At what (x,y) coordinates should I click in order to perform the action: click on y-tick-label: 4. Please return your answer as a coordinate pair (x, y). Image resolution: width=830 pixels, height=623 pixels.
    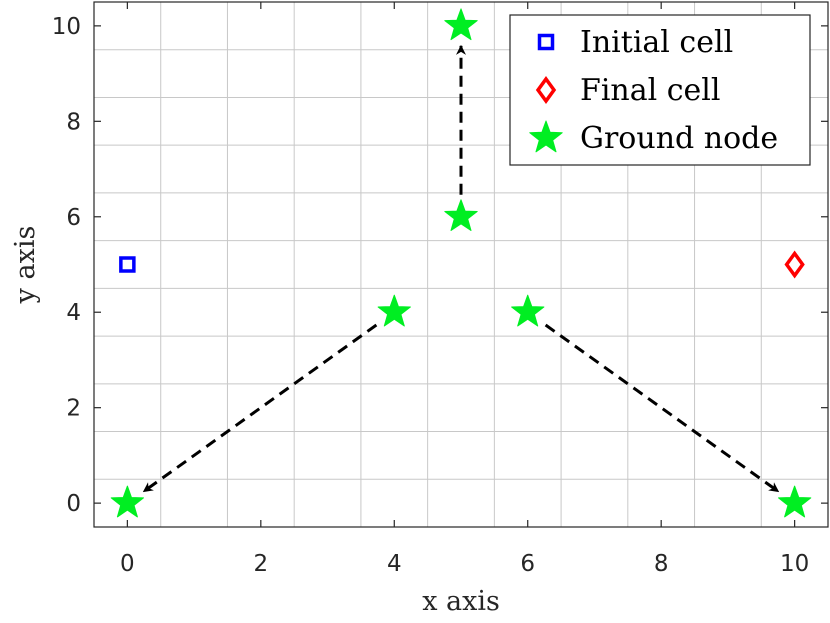
    Looking at the image, I should click on (73, 313).